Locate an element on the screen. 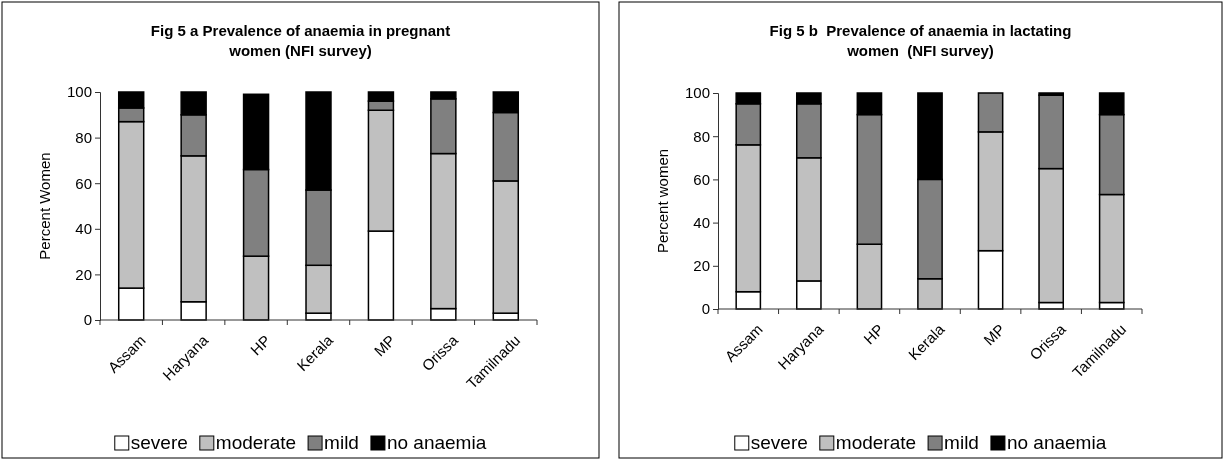  chart-title: Fig 5 b Prevalence of anaemia in lactating women (NFI survey) is located at coordinates (920, 40).